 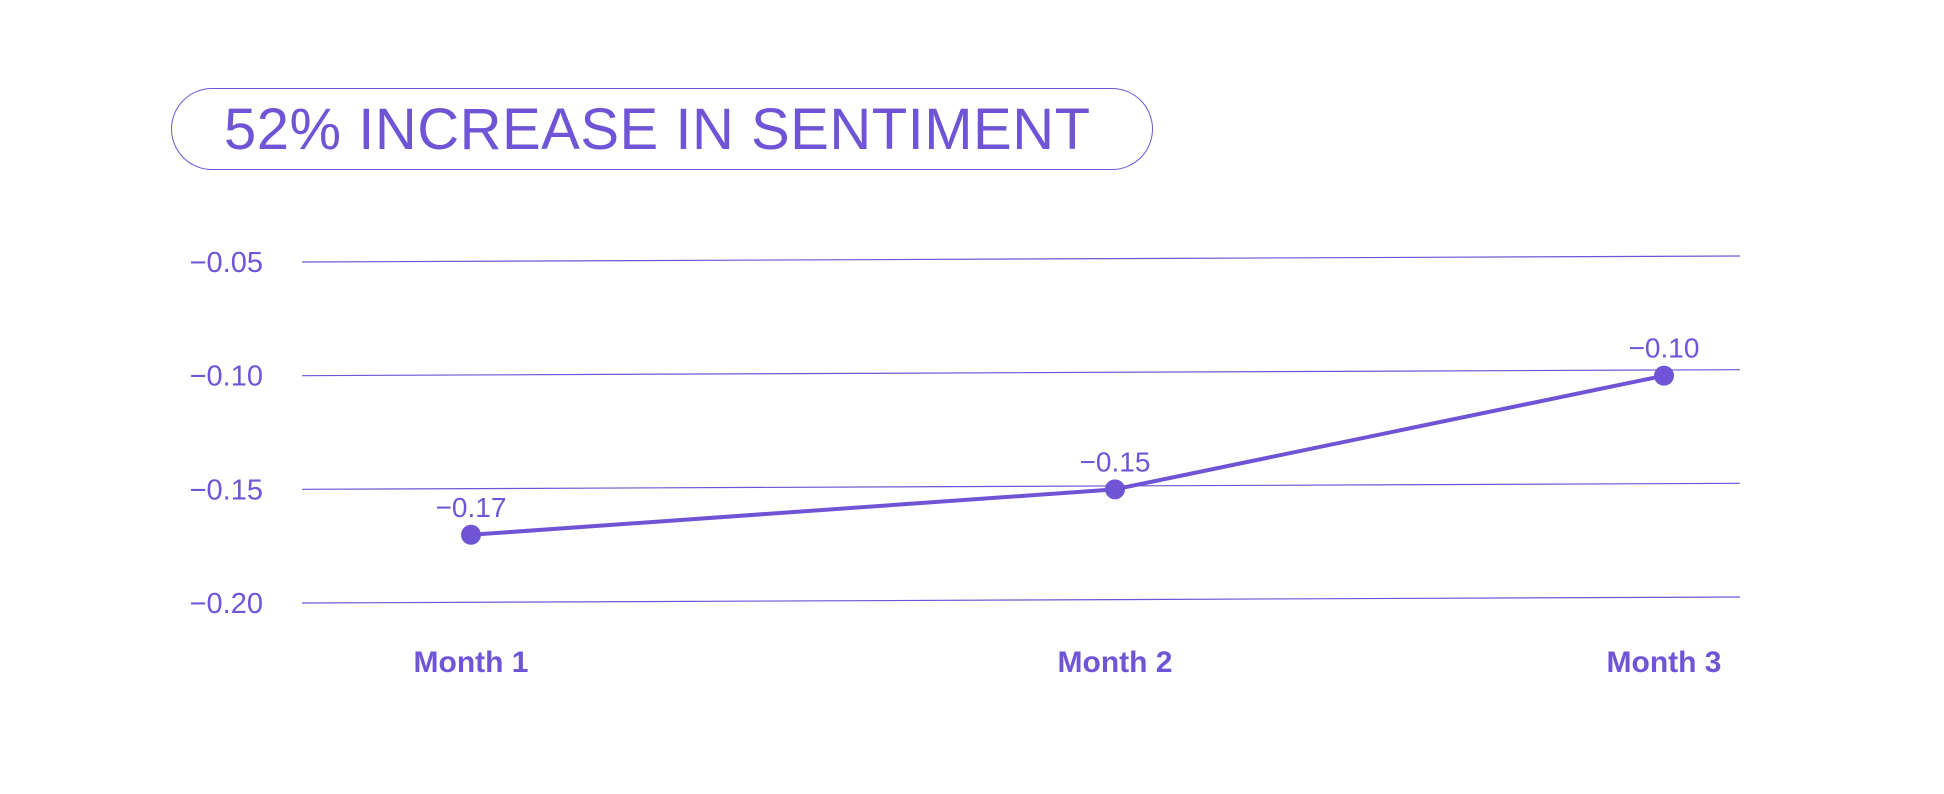 What do you see at coordinates (1115, 662) in the screenshot?
I see `x-category-label: Month 2` at bounding box center [1115, 662].